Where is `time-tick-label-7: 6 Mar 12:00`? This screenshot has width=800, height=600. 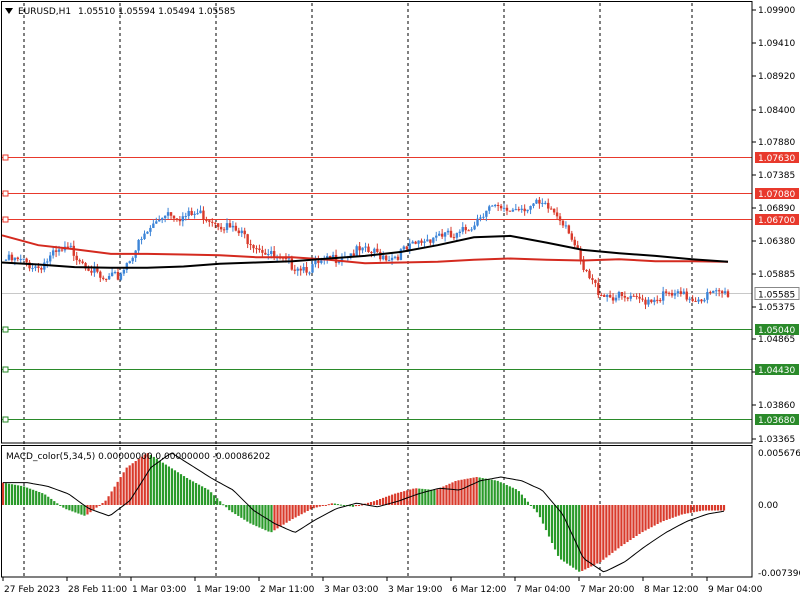
time-tick-label-7: 6 Mar 12:00 is located at coordinates (479, 590).